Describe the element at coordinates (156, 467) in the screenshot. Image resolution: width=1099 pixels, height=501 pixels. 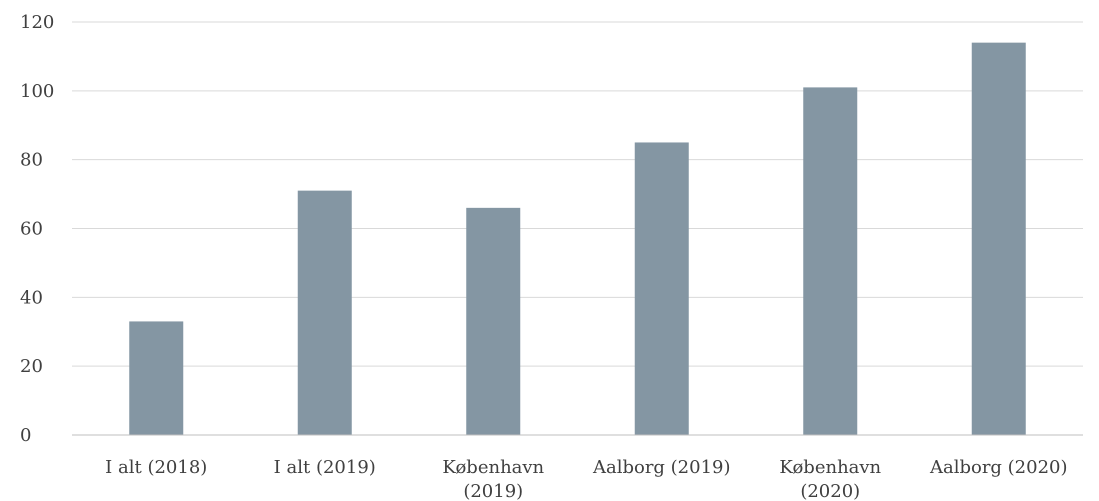
I see `x-category-label: I alt (2018)` at that location.